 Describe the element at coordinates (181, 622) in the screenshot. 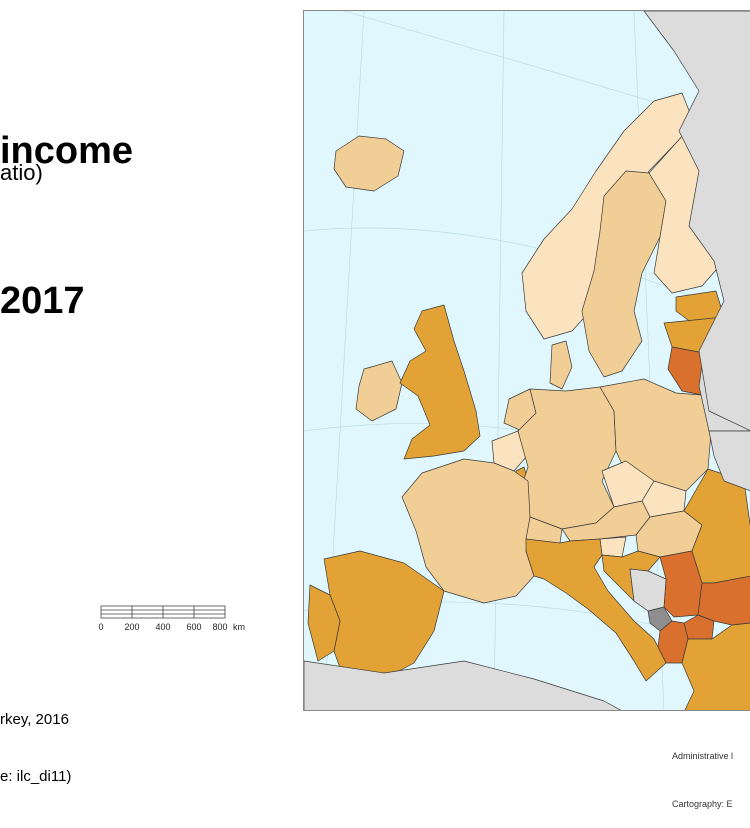

I see `scale-bar: 0 200 400 600 800 km` at that location.